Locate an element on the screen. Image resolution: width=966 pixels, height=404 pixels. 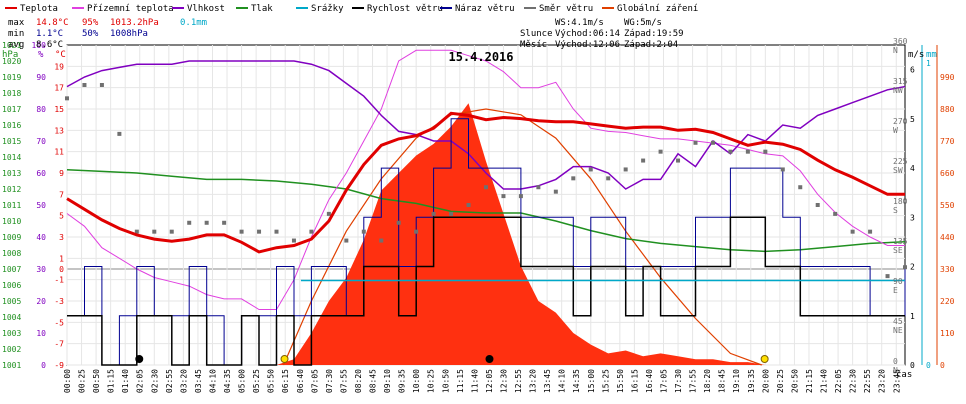
sunset-marker is located at coordinates (764, 359).